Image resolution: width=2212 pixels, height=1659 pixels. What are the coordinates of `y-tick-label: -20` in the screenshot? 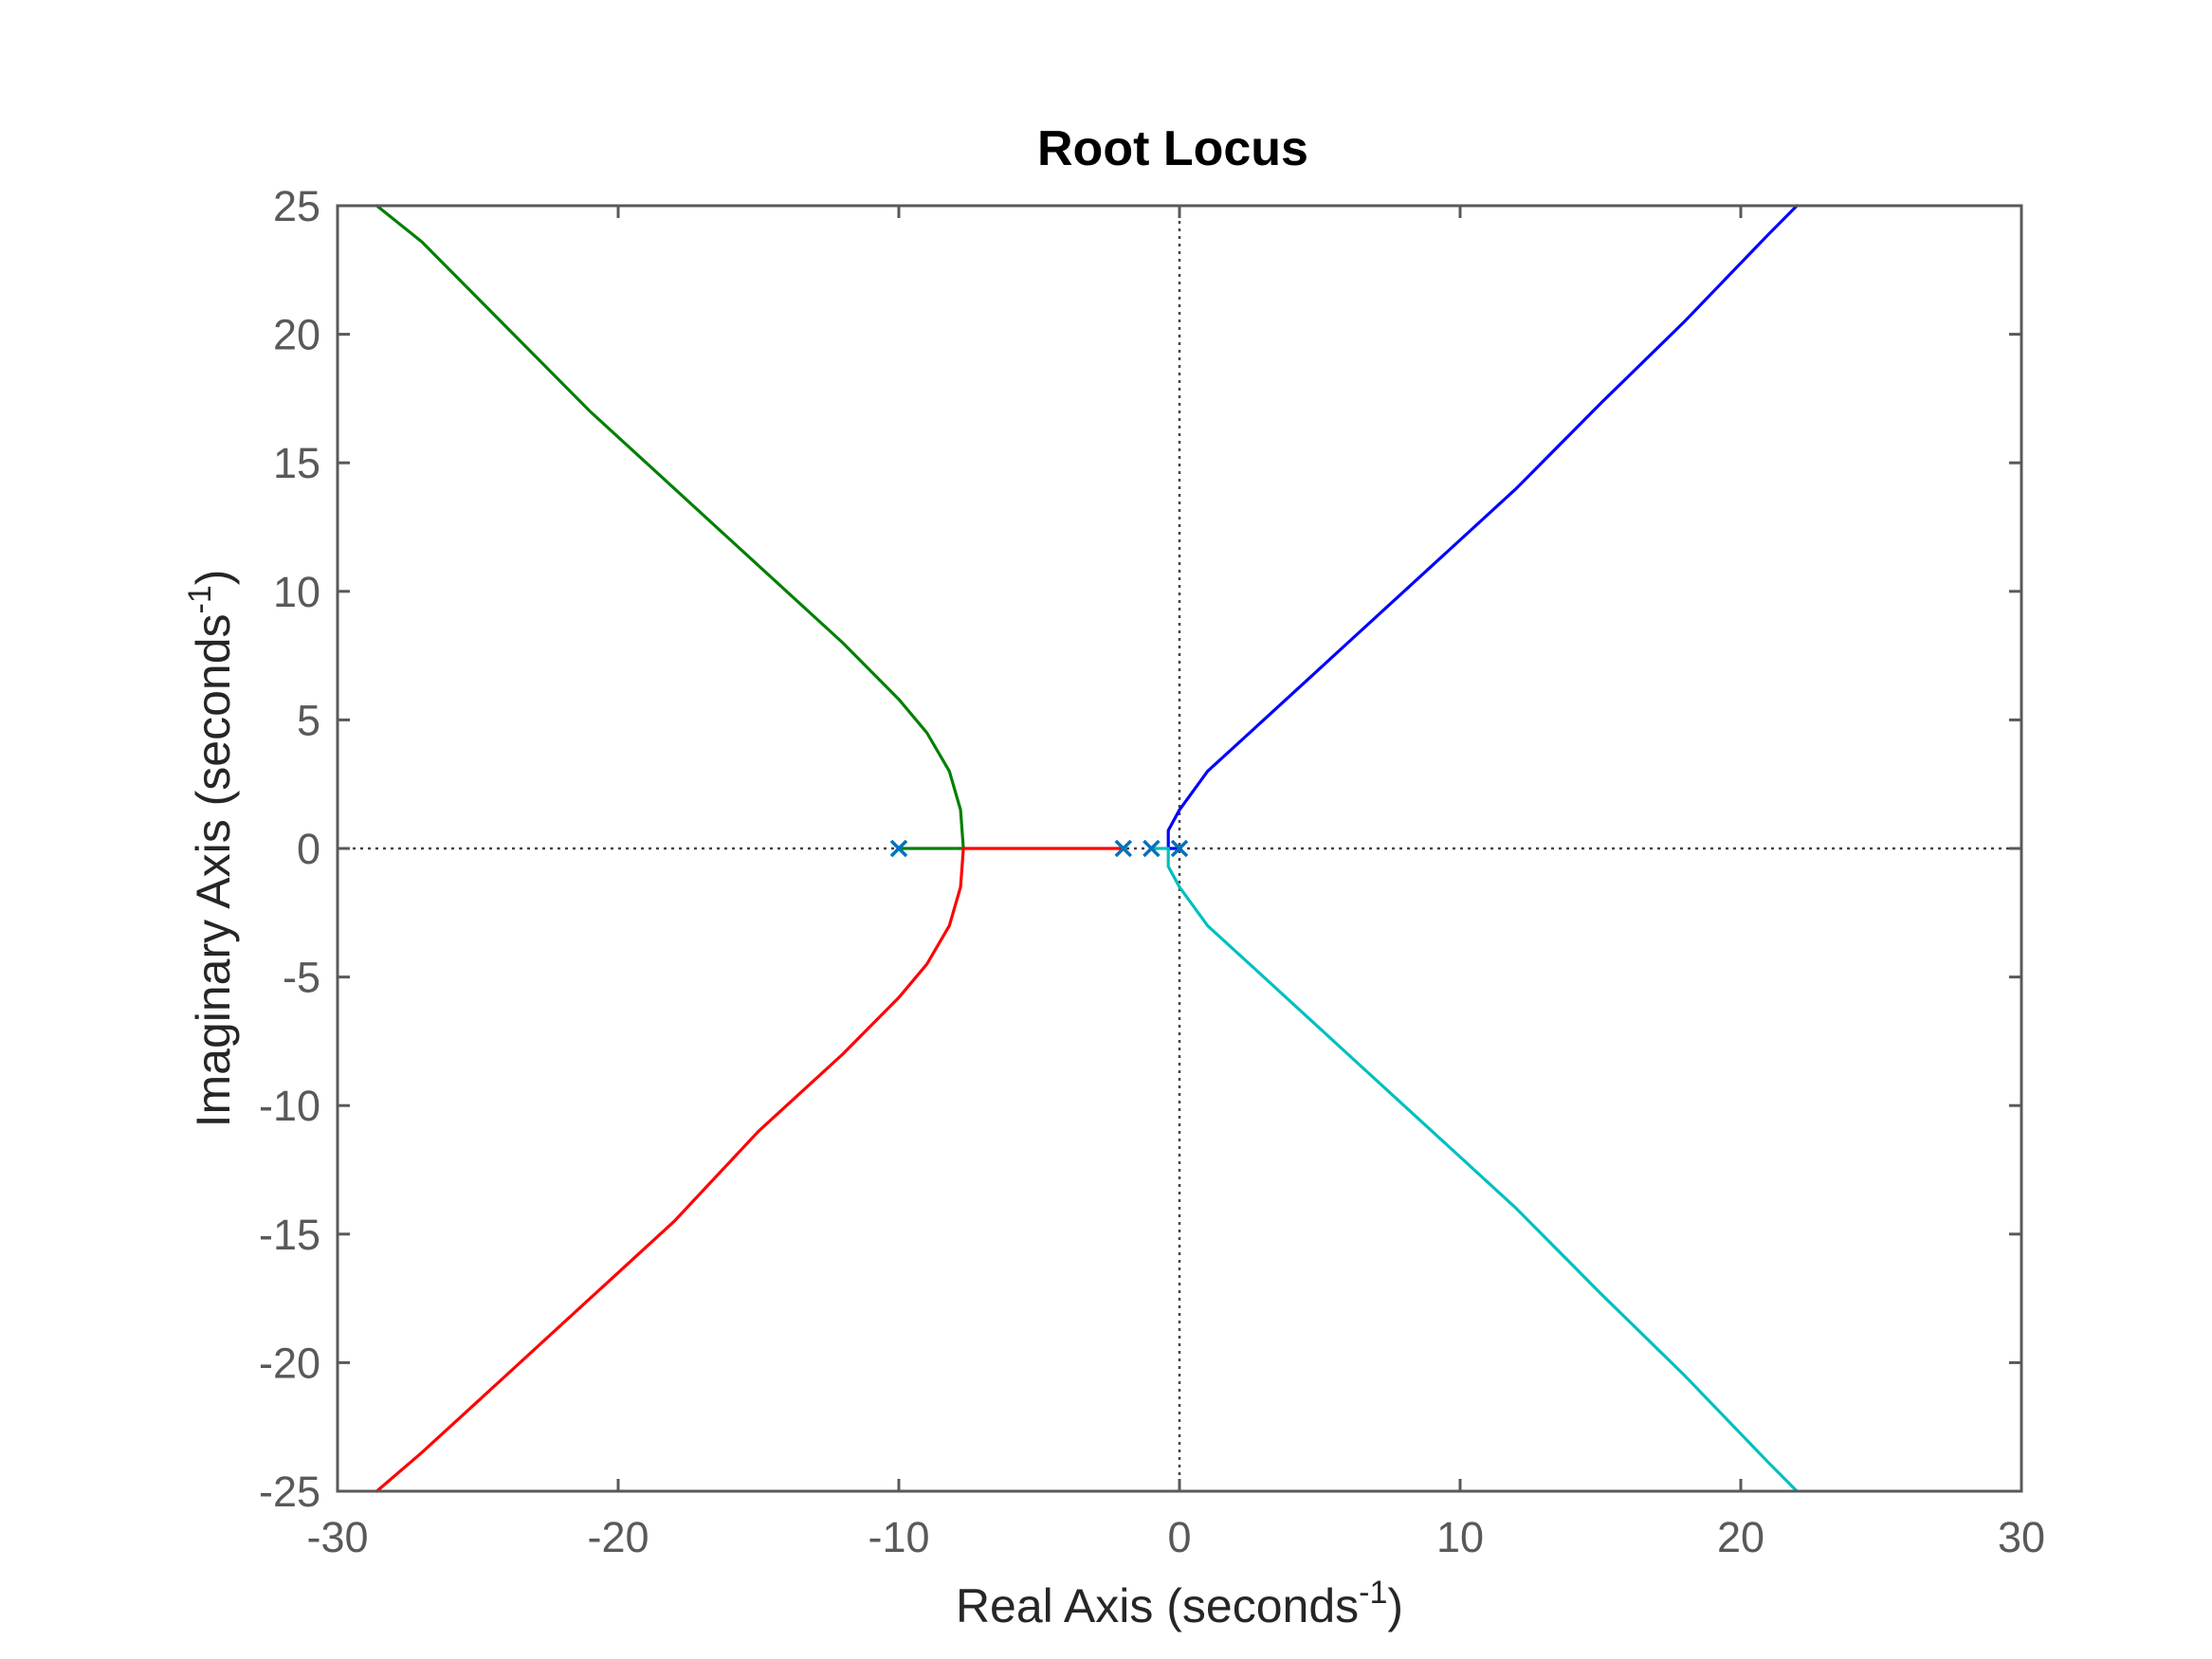 It's located at (289, 1363).